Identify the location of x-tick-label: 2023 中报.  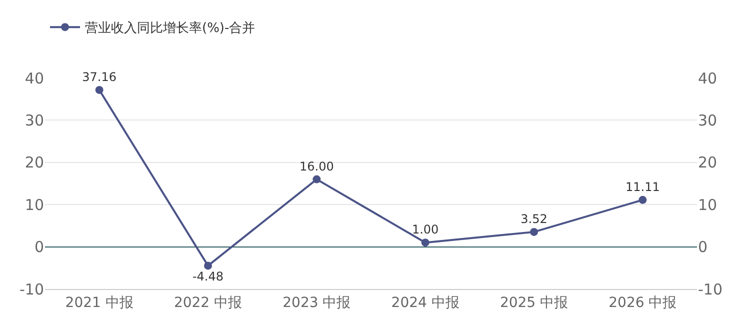
(316, 302).